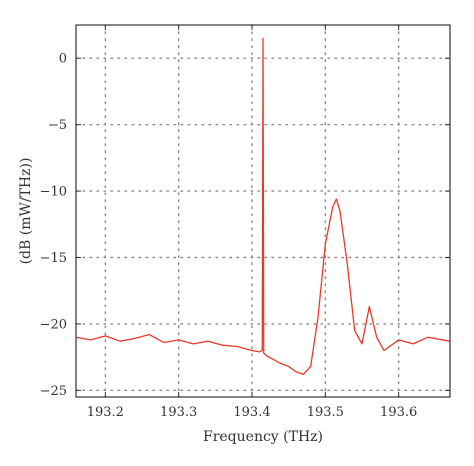 This screenshot has width=474, height=466. I want to click on x-tick-label: 193.6, so click(398, 412).